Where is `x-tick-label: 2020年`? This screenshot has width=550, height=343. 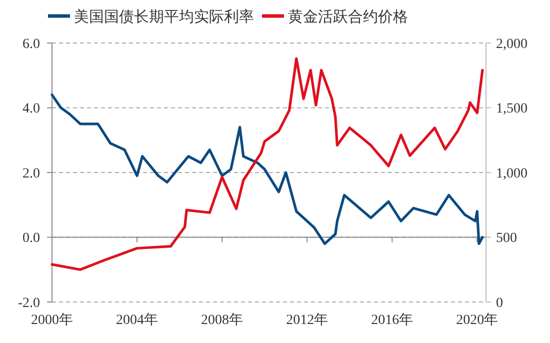 x-tick-label: 2020年 is located at coordinates (477, 320).